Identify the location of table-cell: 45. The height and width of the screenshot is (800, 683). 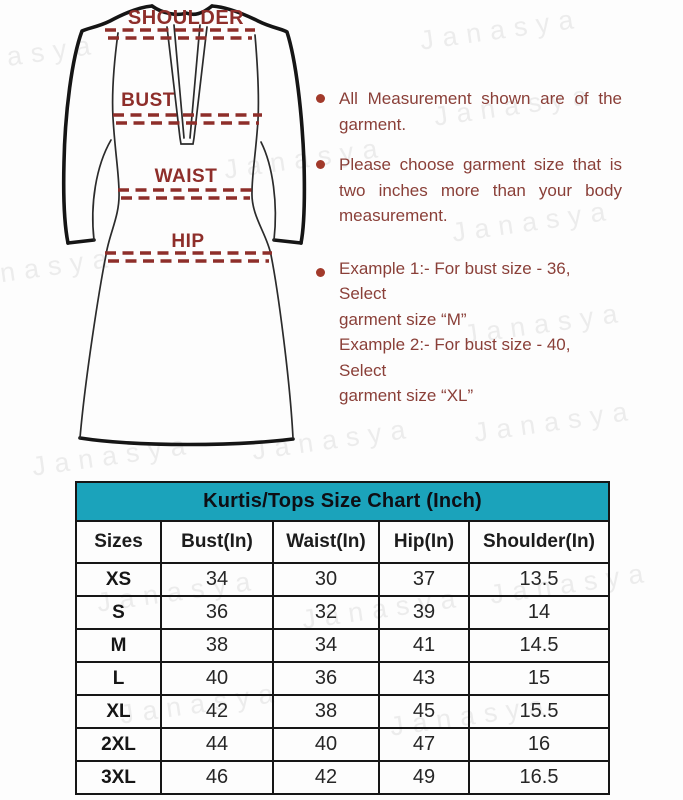
(424, 711).